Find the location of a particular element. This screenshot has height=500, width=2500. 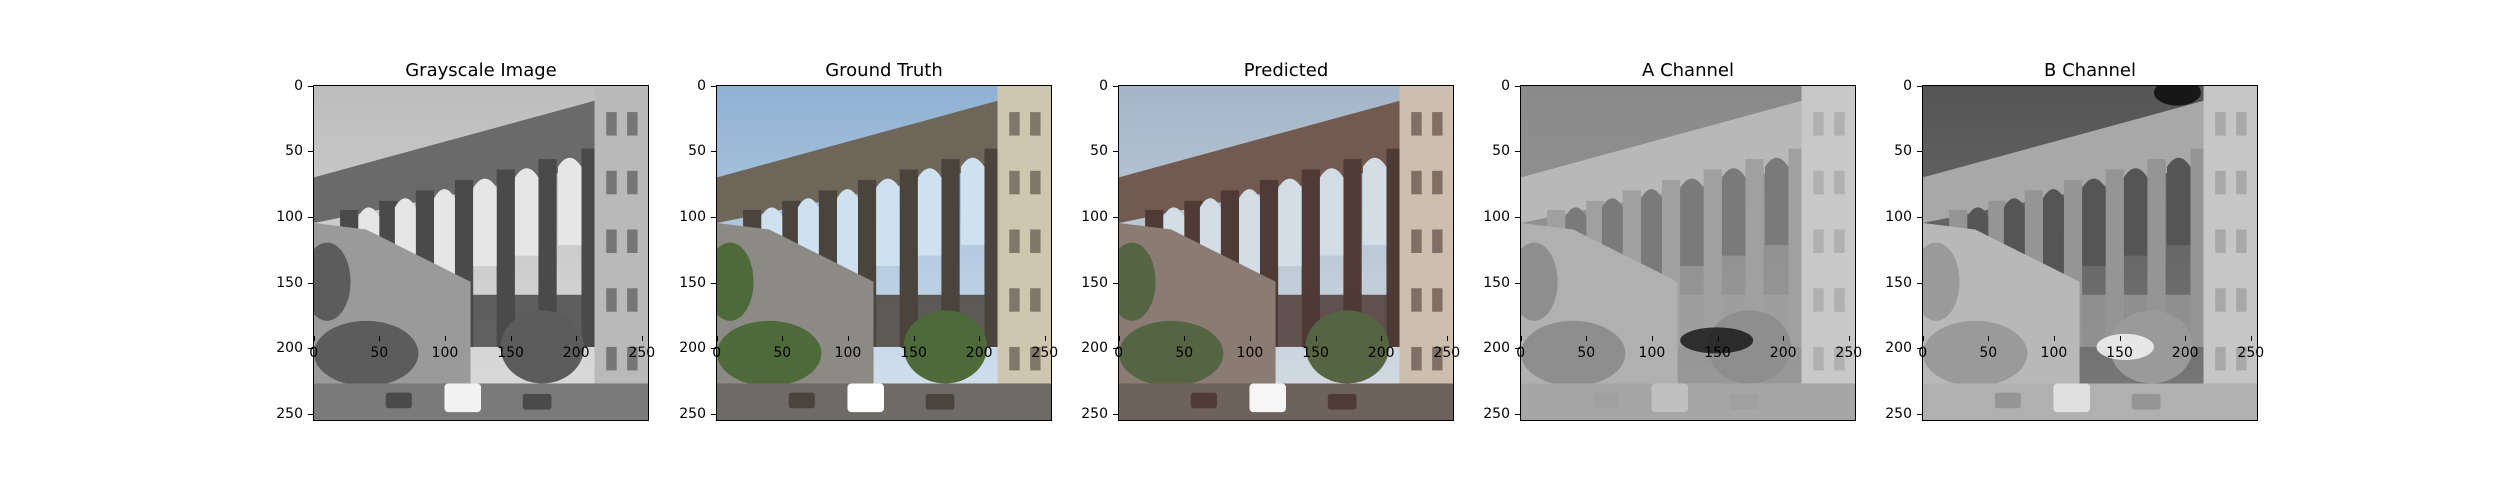

image-ground-truth is located at coordinates (884, 253).